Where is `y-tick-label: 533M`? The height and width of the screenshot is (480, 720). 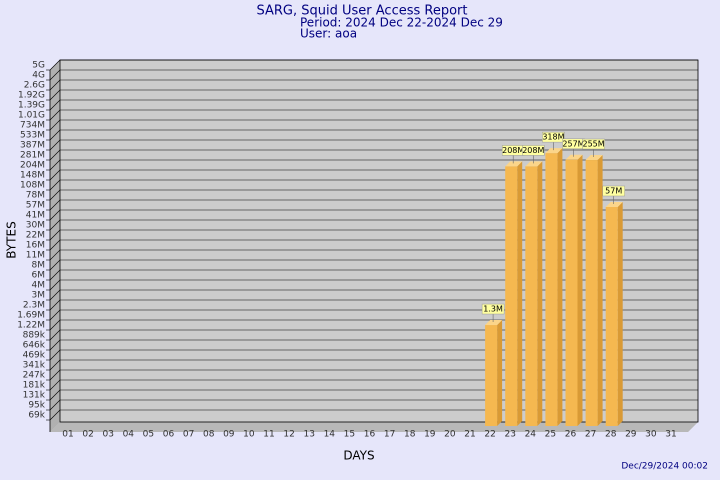 y-tick-label: 533M is located at coordinates (32, 136).